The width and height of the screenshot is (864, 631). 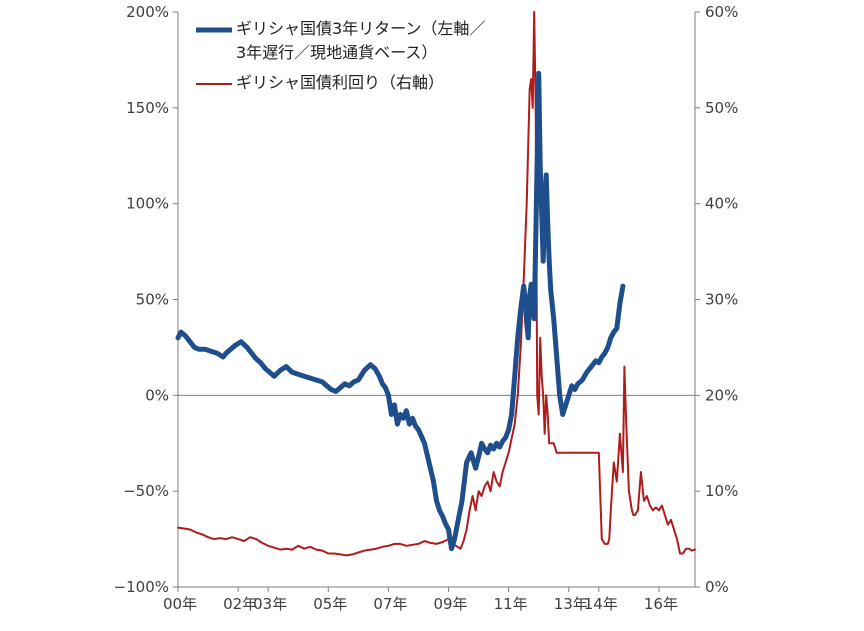 I want to click on left-tick-label: 50%, so click(x=152, y=300).